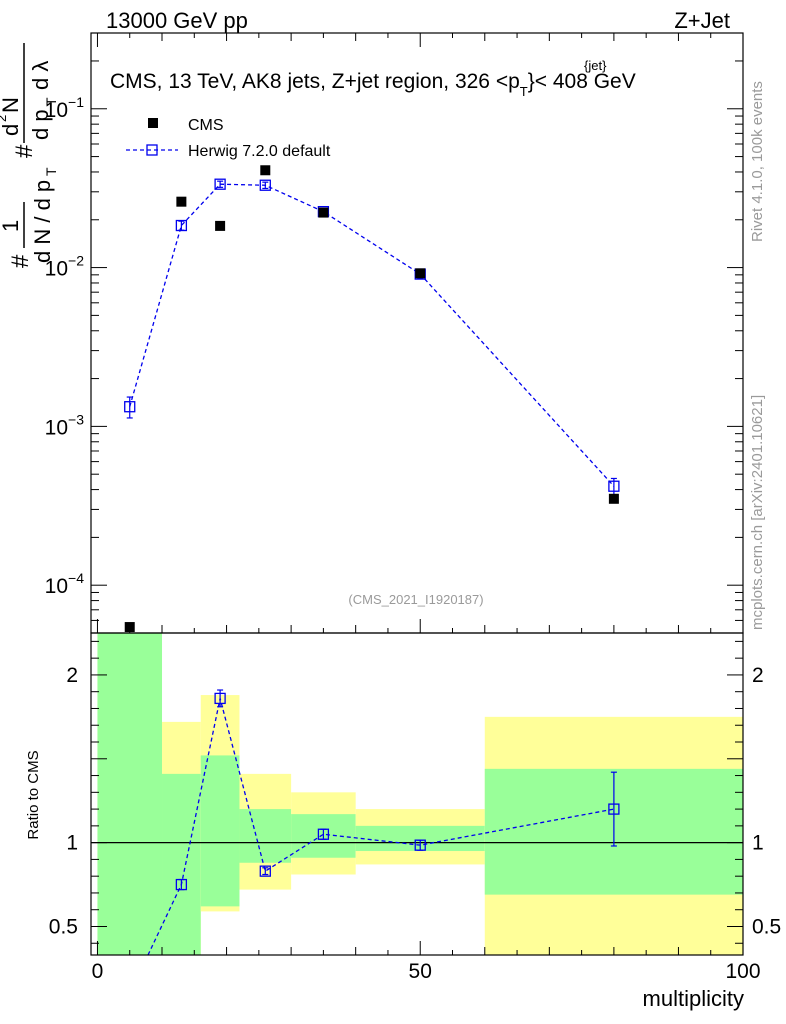 The height and width of the screenshot is (1024, 786). I want to click on ylabel-p3: d N / d p, so click(42, 221).